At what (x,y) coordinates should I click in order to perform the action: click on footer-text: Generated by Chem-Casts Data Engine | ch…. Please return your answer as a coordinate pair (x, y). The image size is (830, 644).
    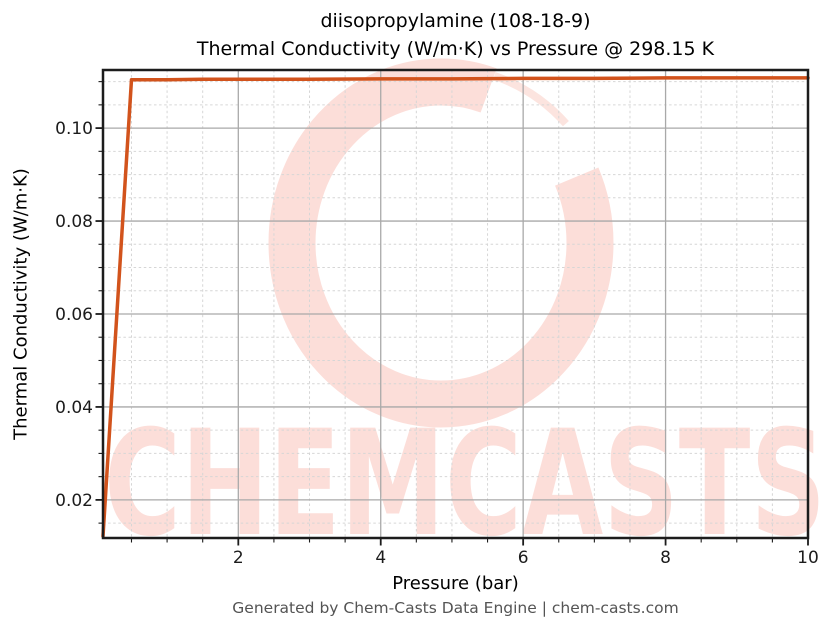
    Looking at the image, I should click on (455, 608).